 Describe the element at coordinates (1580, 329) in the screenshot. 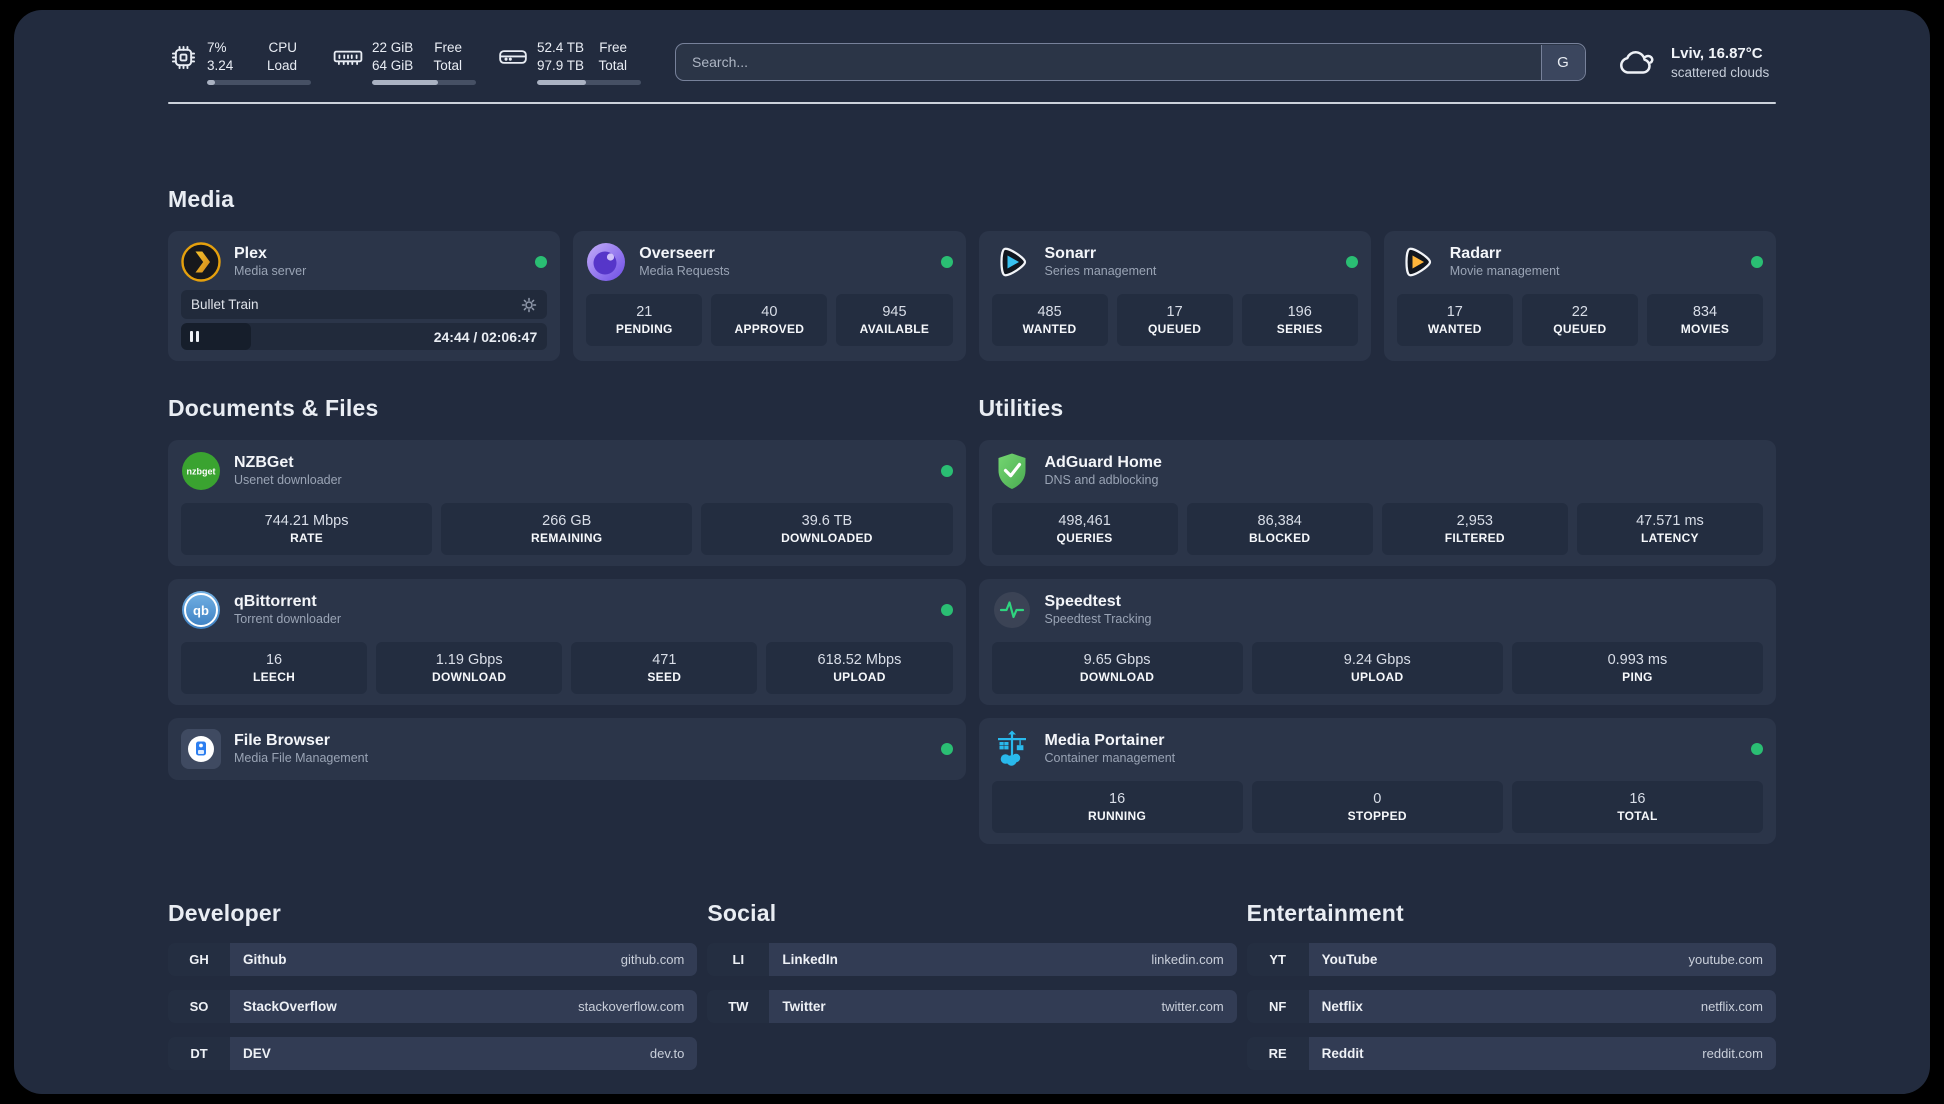

I see `stat-label: QUEUED` at that location.